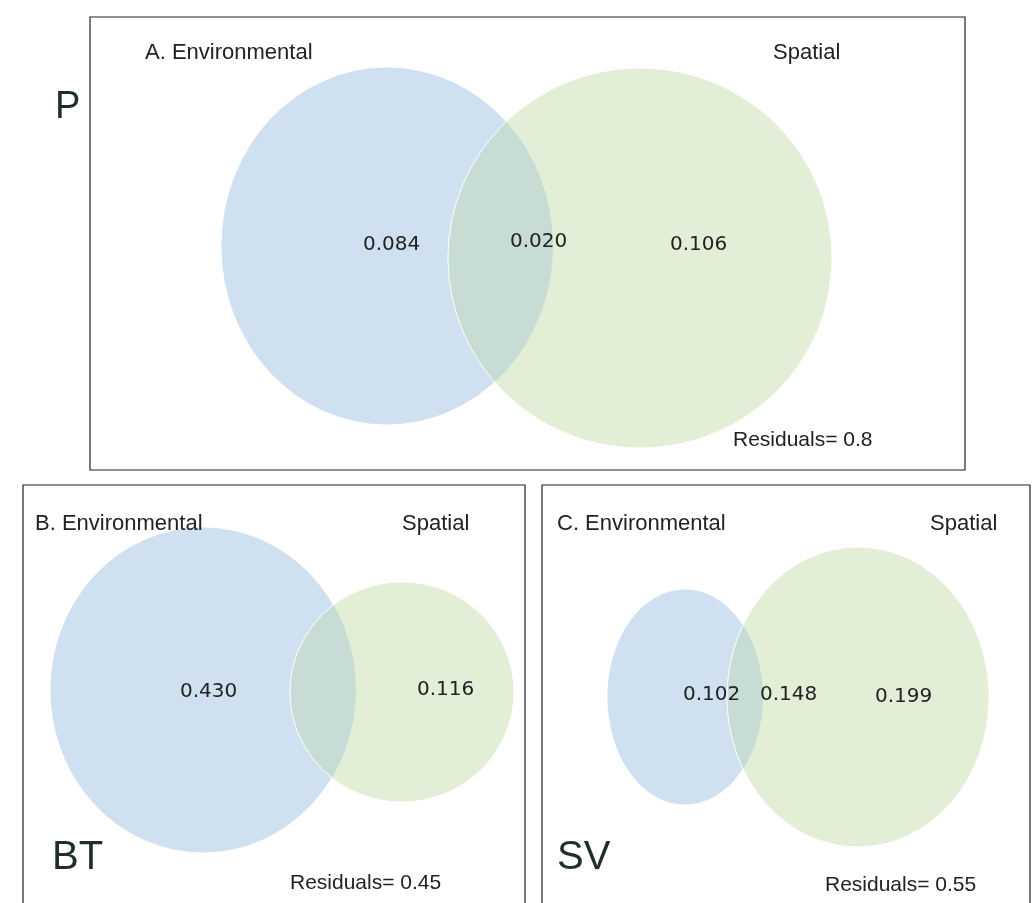  What do you see at coordinates (539, 240) in the screenshot?
I see `data-label: 0.020` at bounding box center [539, 240].